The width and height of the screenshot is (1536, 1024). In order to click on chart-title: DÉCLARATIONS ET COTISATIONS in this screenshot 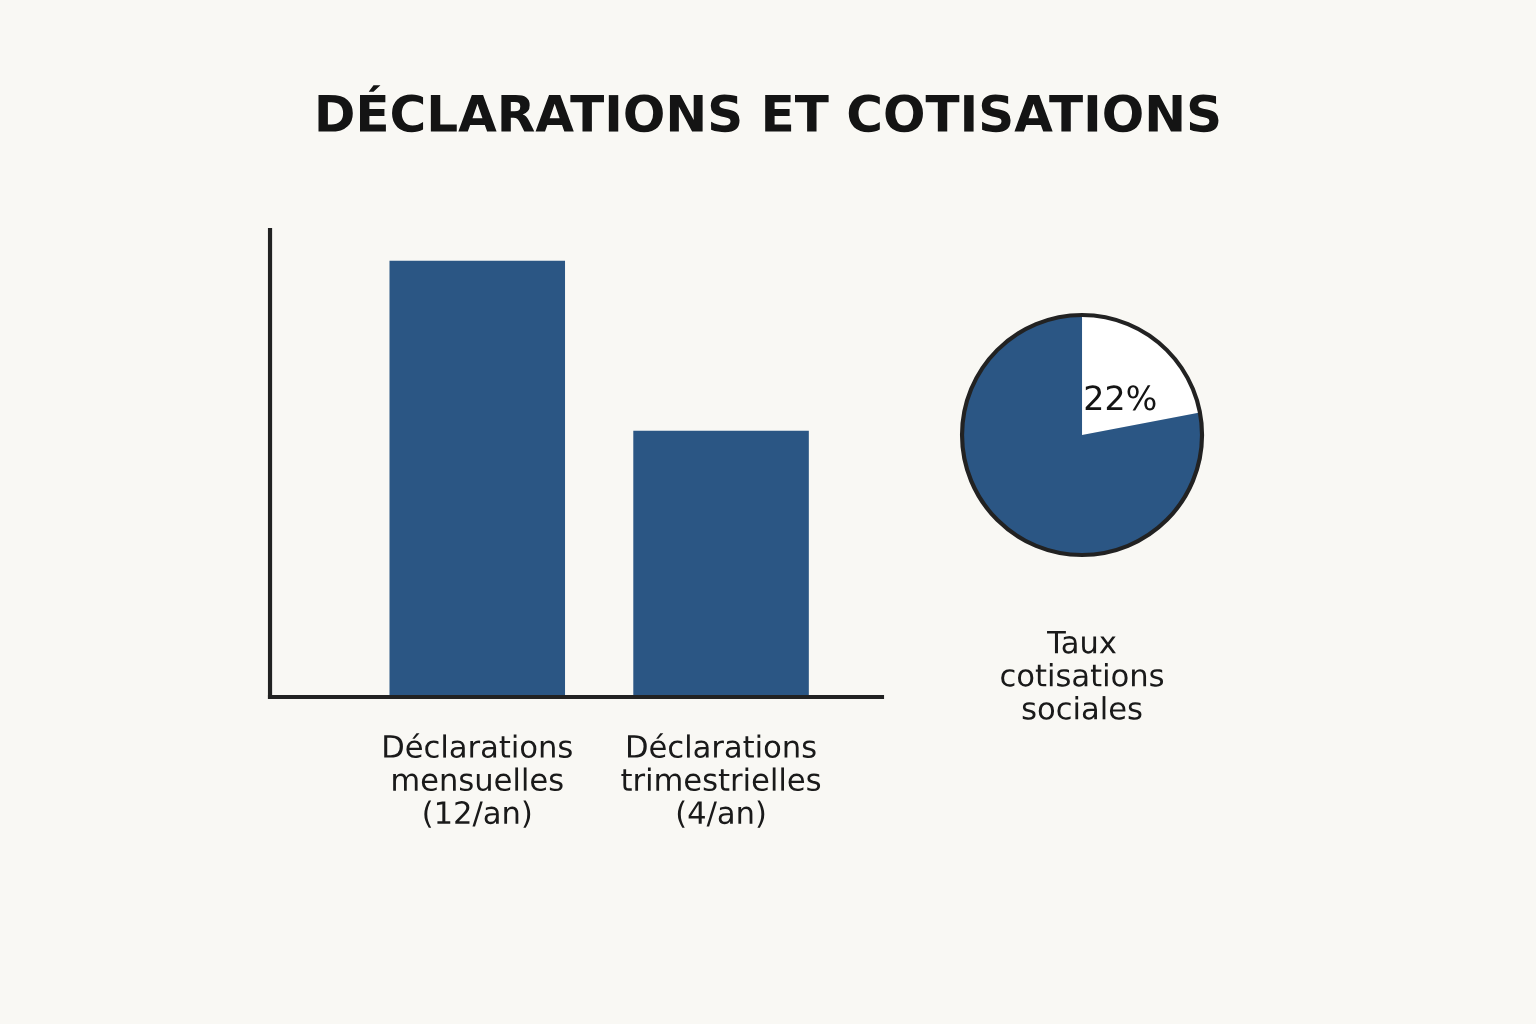, I will do `click(768, 109)`.